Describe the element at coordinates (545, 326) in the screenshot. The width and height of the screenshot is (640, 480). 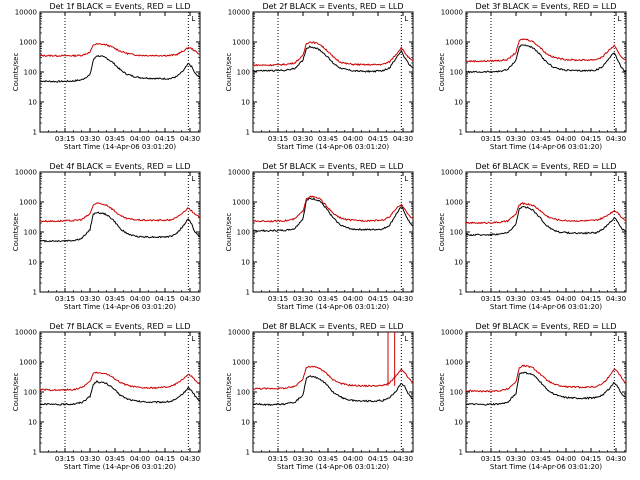
I see `chart-title: Det 9f BLACK = Events, RED = LLD` at that location.